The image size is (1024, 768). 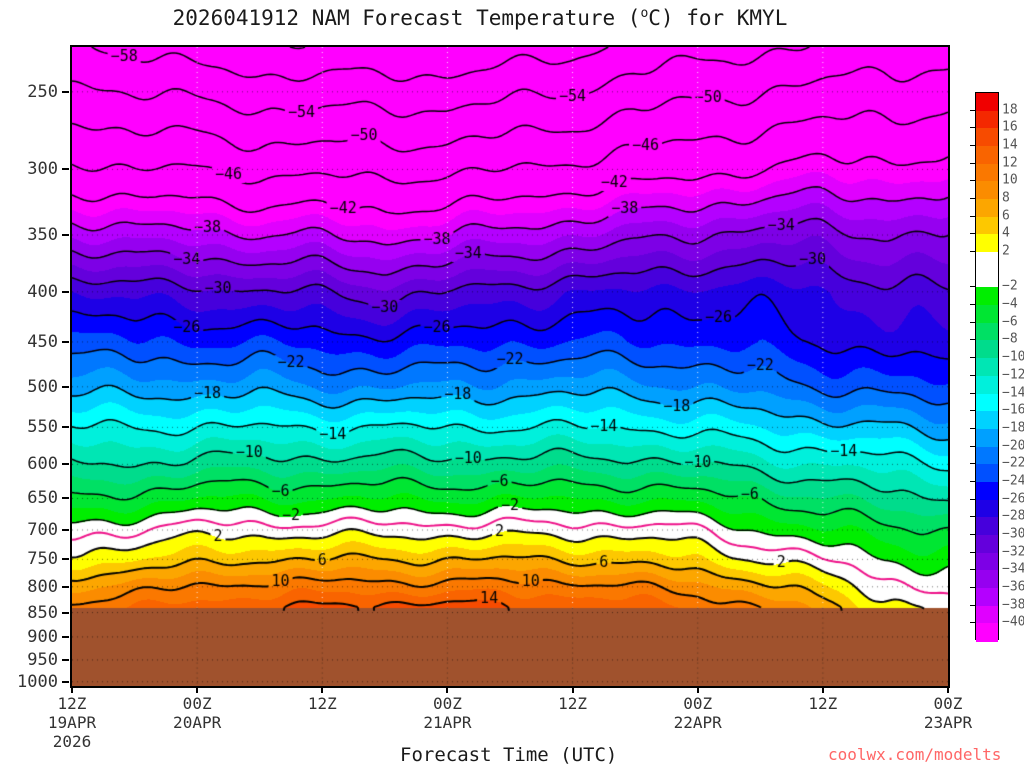 I want to click on colorbar-tickmark--38, so click(x=972, y=605).